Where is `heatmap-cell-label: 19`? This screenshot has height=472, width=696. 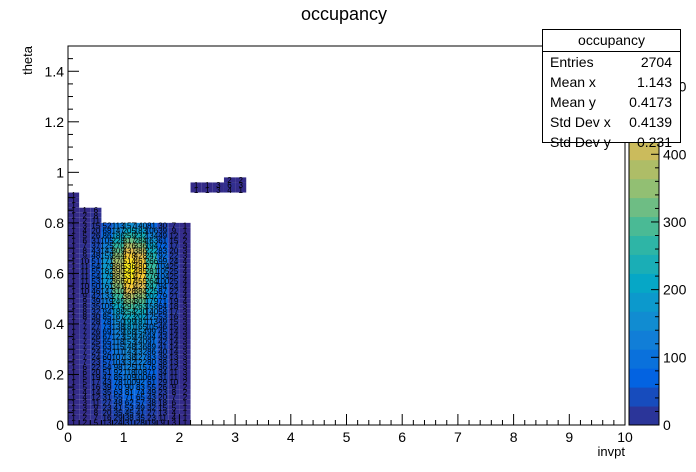
heatmap-cell-label: 19 is located at coordinates (173, 301).